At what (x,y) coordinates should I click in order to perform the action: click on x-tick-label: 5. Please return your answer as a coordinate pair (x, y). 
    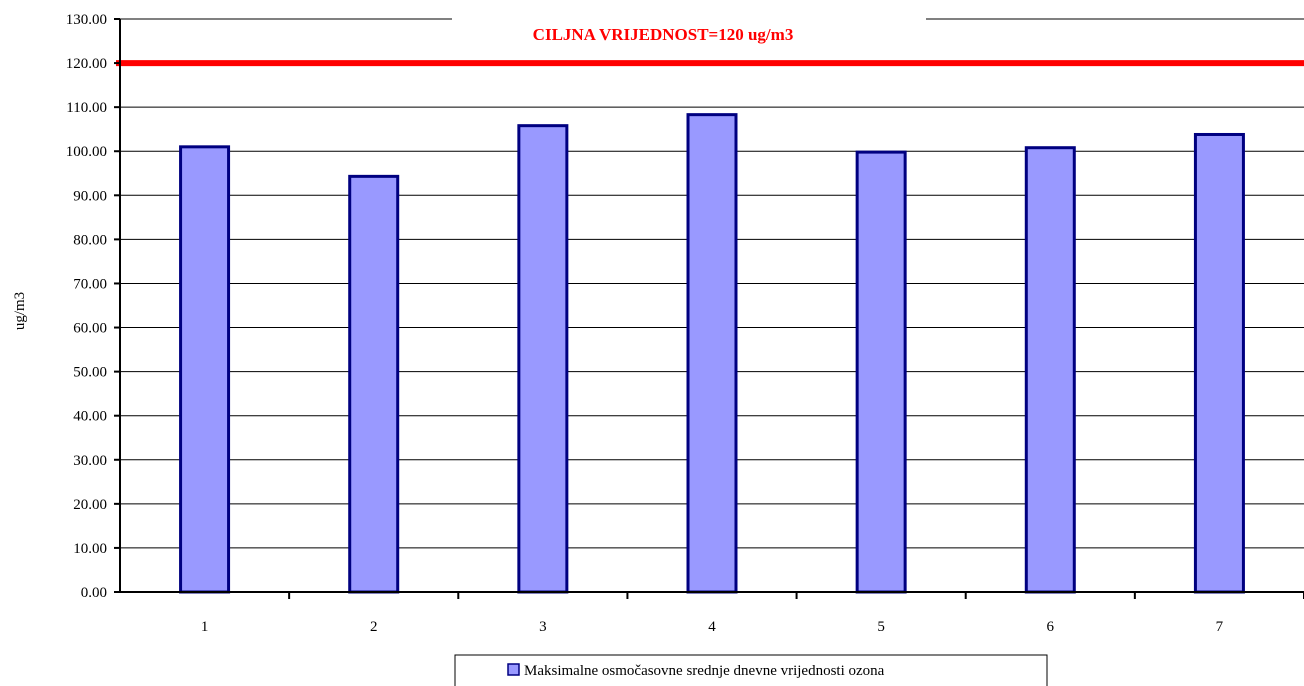
    Looking at the image, I should click on (881, 627).